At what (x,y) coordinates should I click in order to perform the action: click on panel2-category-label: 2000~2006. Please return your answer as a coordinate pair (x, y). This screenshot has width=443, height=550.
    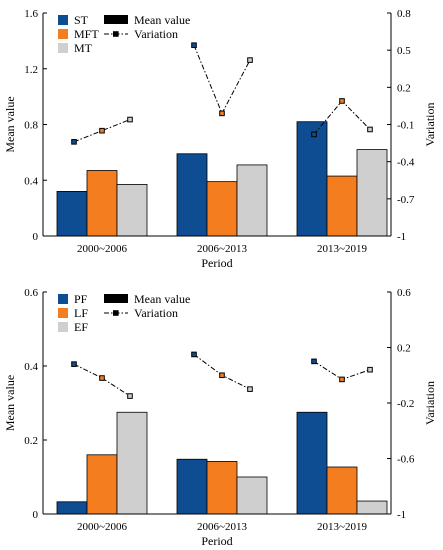
    Looking at the image, I should click on (102, 527).